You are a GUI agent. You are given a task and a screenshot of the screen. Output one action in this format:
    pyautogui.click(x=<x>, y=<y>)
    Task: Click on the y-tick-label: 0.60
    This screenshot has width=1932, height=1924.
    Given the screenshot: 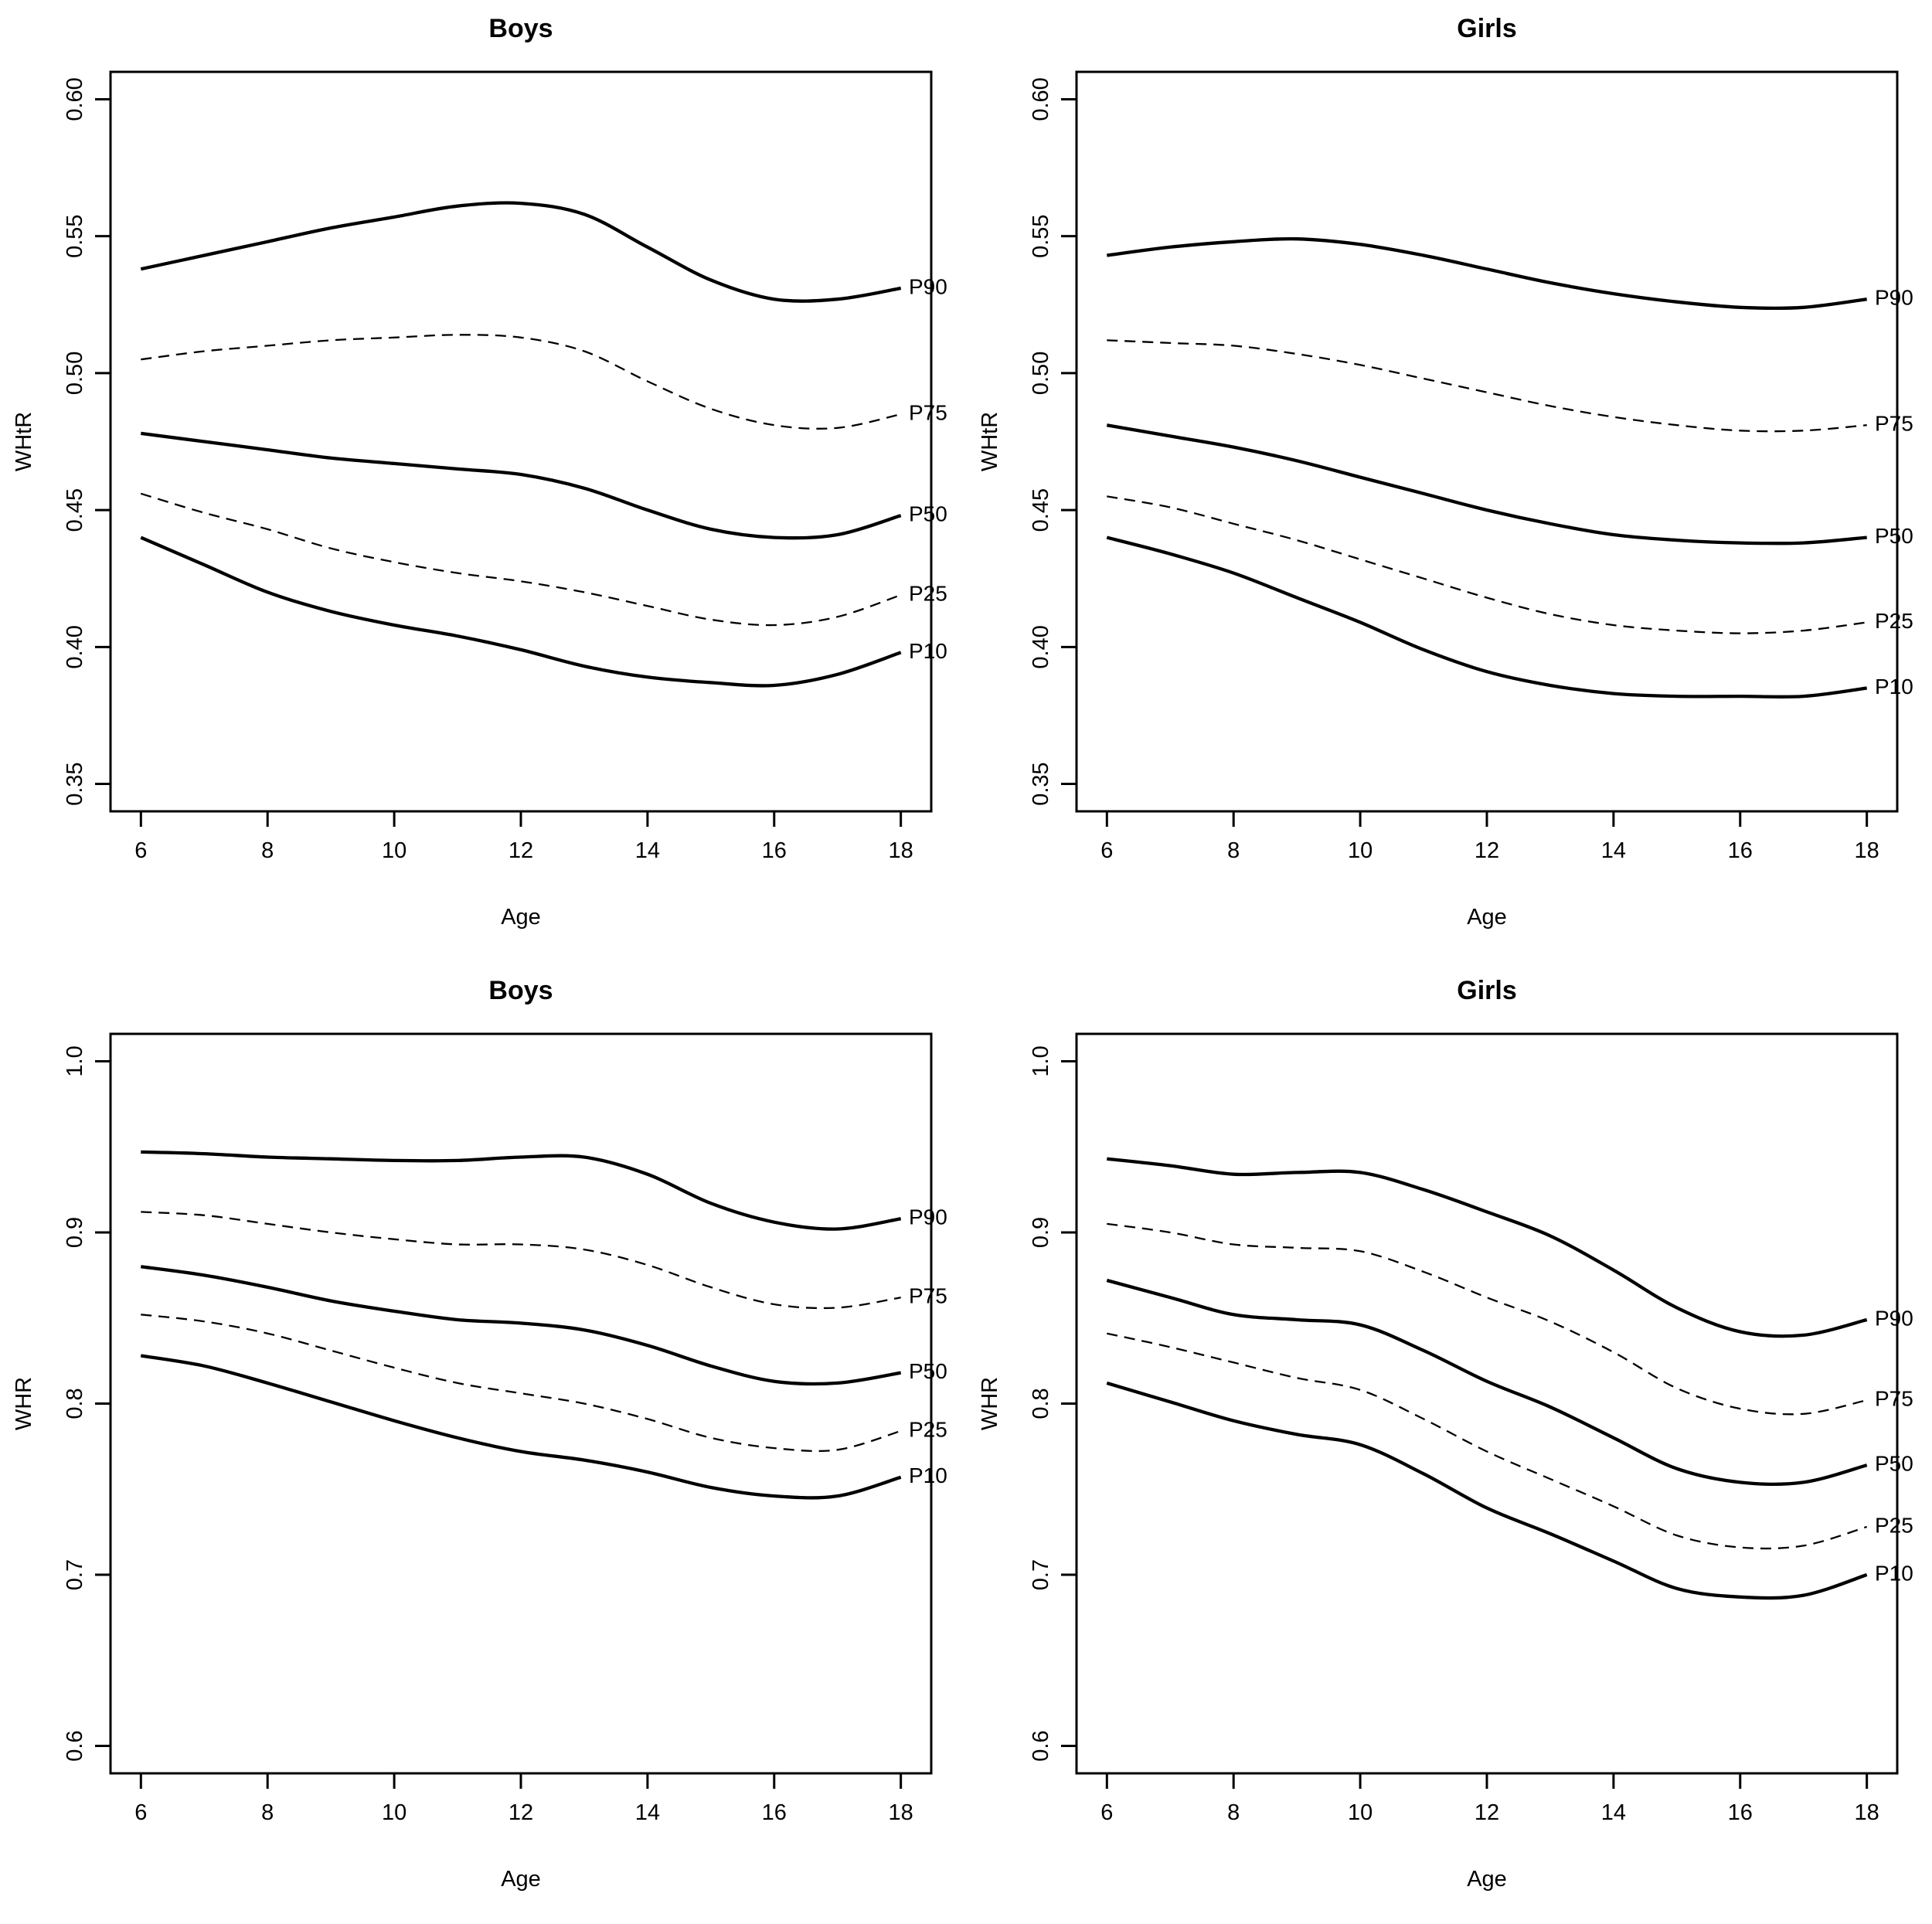 What is the action you would take?
    pyautogui.click(x=75, y=99)
    